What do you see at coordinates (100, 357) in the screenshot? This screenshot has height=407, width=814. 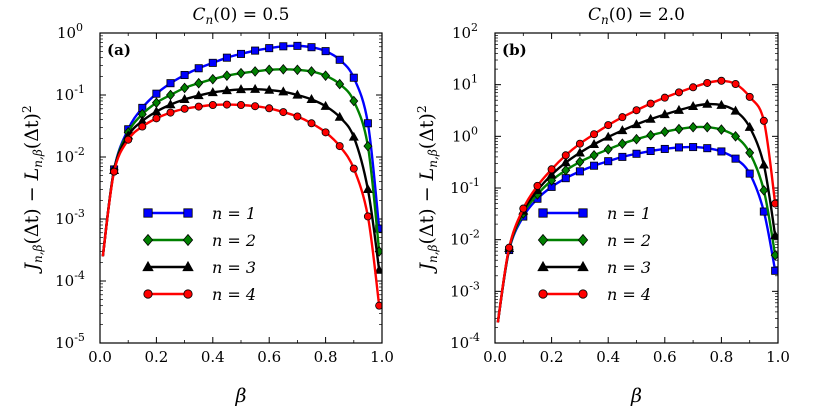 I see `x-tick-label: 0.0` at bounding box center [100, 357].